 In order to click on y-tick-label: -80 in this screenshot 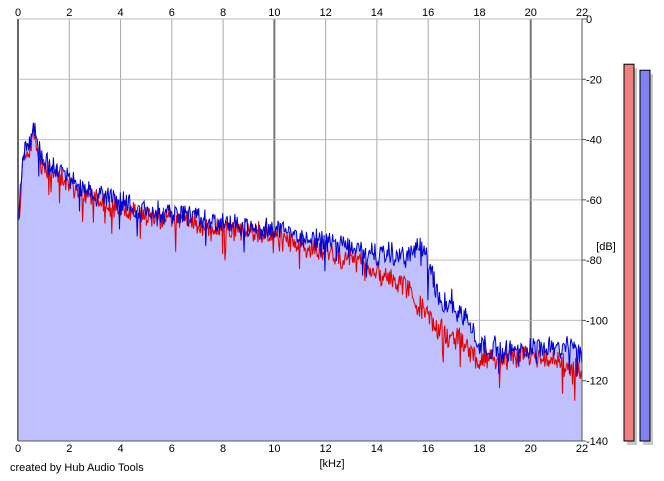, I will do `click(594, 261)`.